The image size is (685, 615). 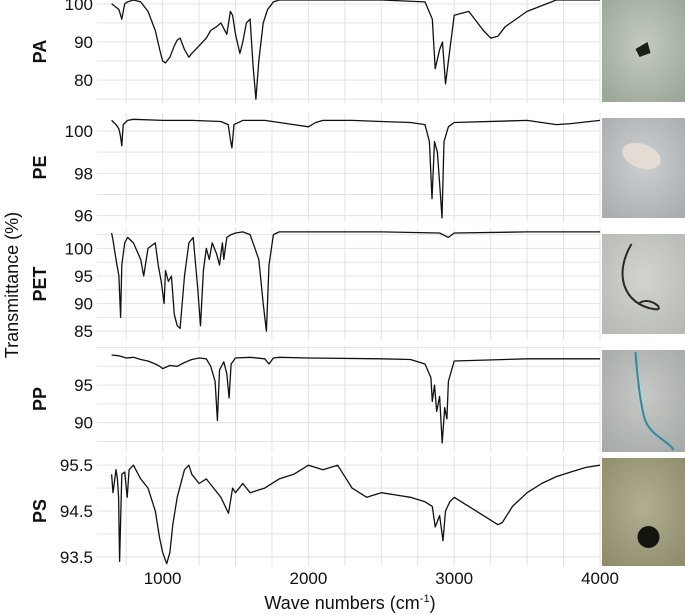 What do you see at coordinates (40, 52) in the screenshot?
I see `panel-label: PA` at bounding box center [40, 52].